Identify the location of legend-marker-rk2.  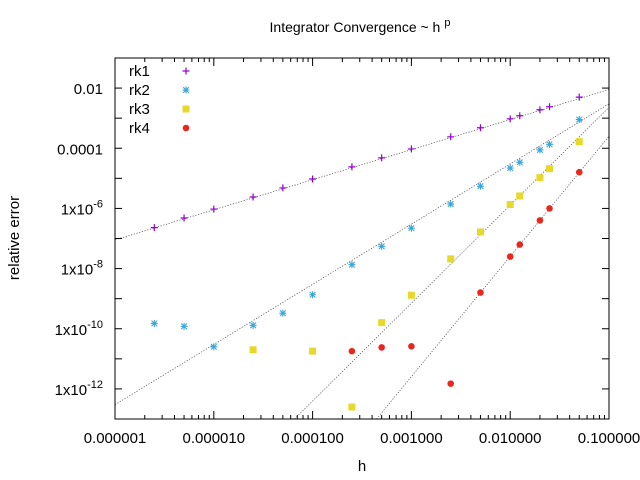
(186, 90).